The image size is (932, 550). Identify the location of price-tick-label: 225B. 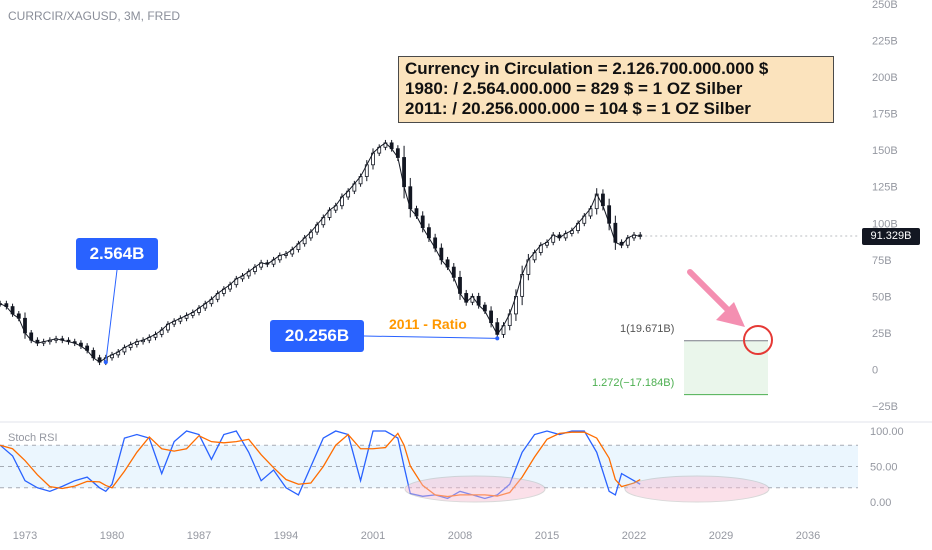
(885, 42).